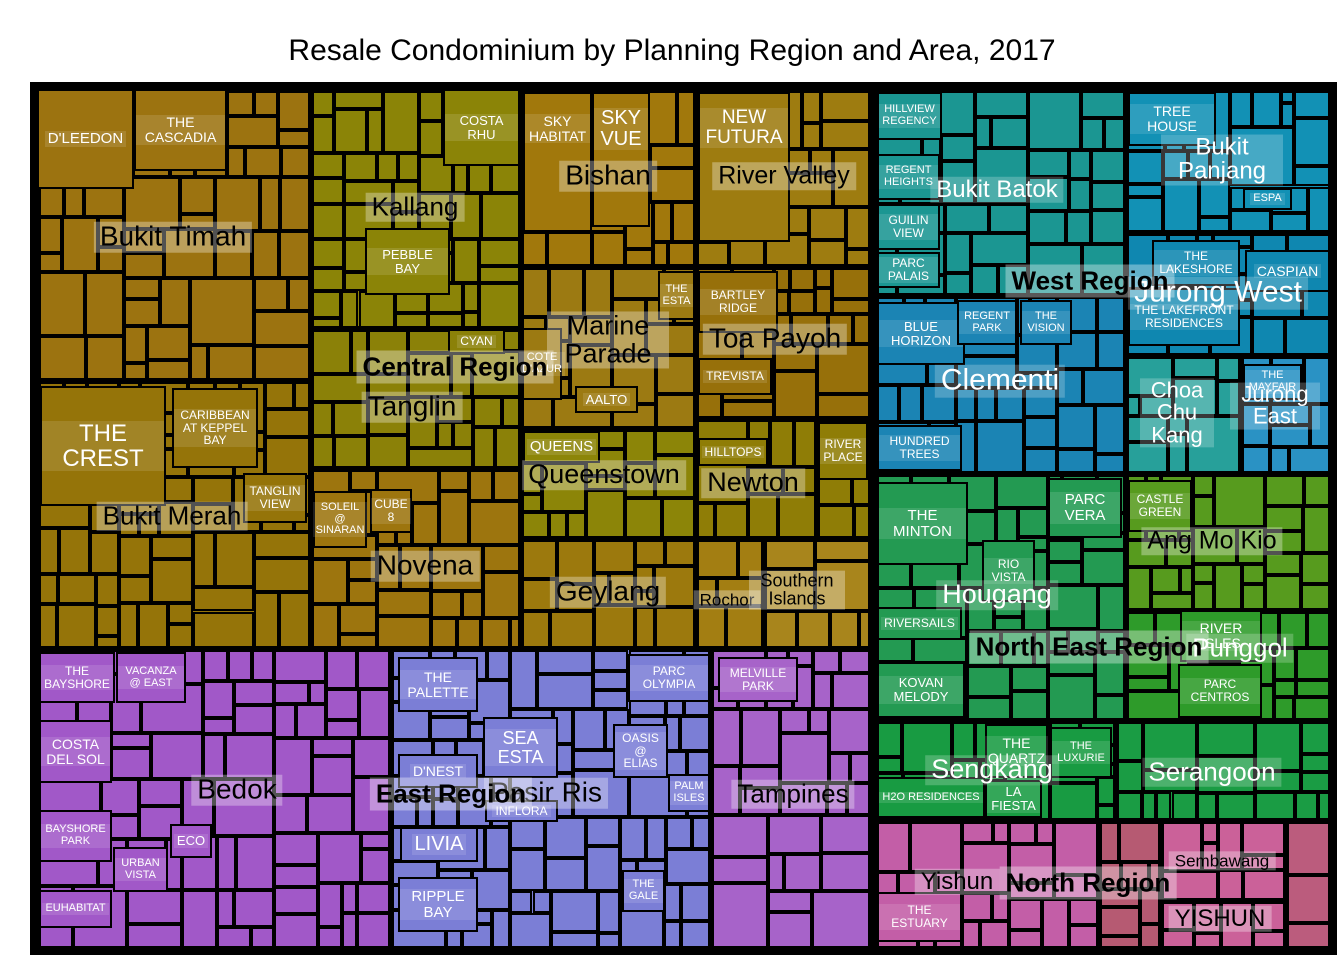 The height and width of the screenshot is (960, 1344). I want to click on area-label-yishun: Yishun, so click(957, 882).